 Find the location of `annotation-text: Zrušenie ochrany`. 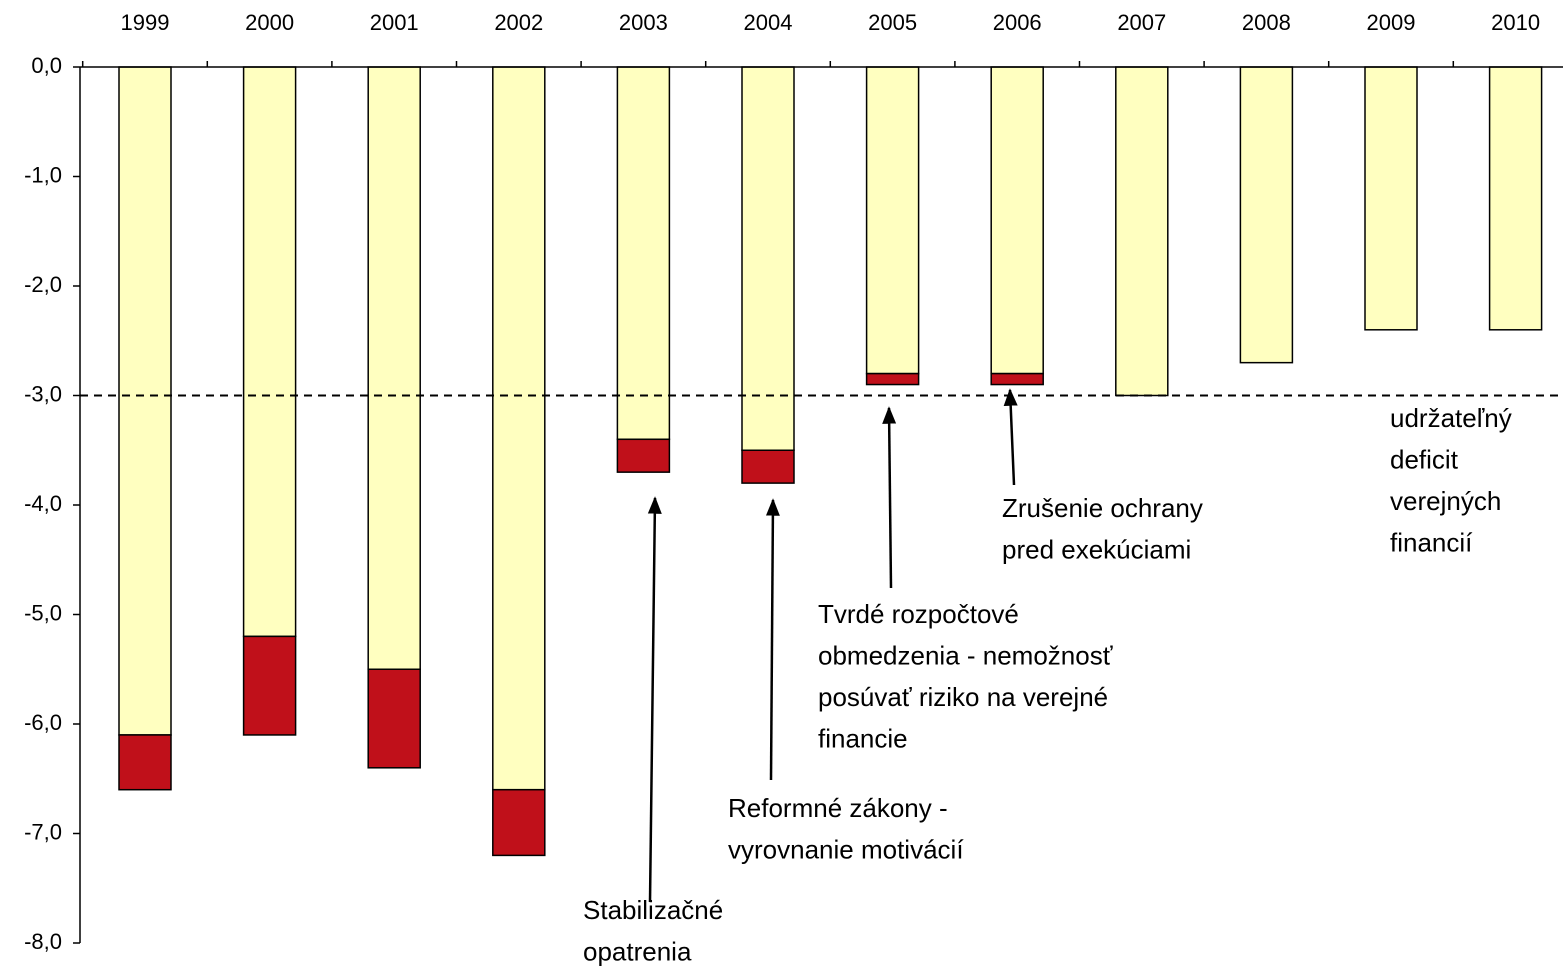

annotation-text: Zrušenie ochrany is located at coordinates (1102, 508).